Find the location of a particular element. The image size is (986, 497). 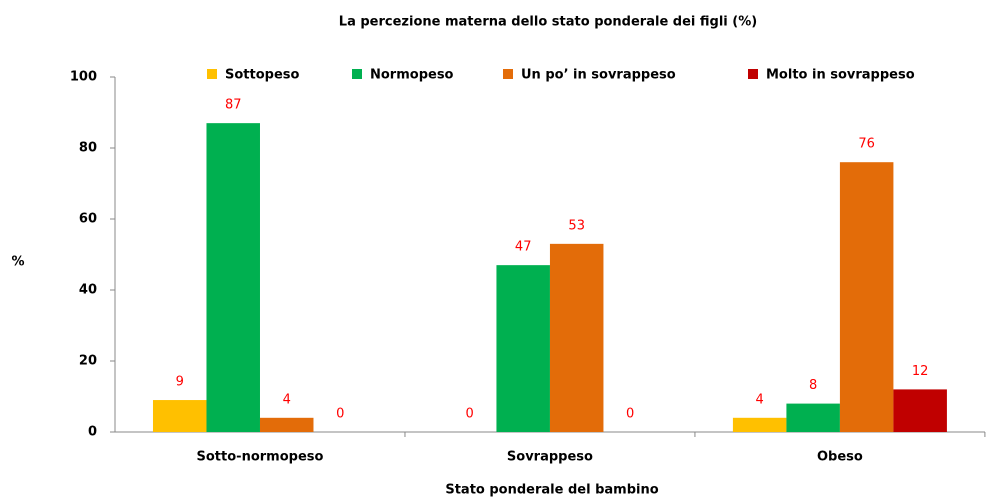

value-label: 87 is located at coordinates (233, 105).